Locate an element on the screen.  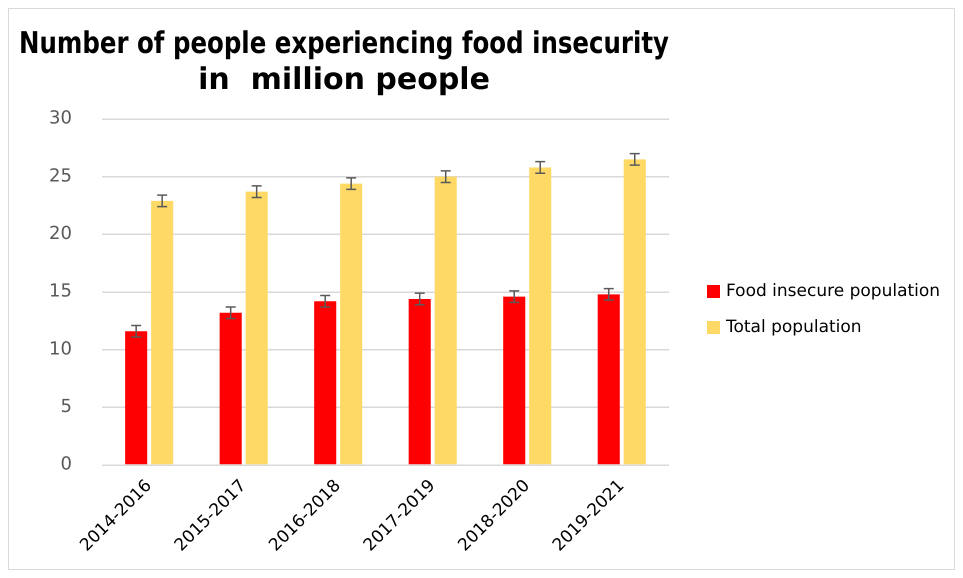
y-tick-label: 5 is located at coordinates (66, 407).